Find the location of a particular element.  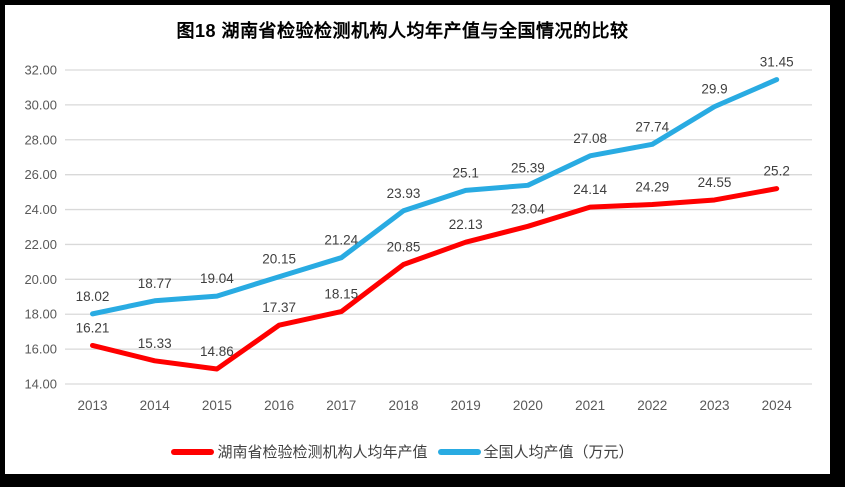

data-label: 23.93 is located at coordinates (404, 193).